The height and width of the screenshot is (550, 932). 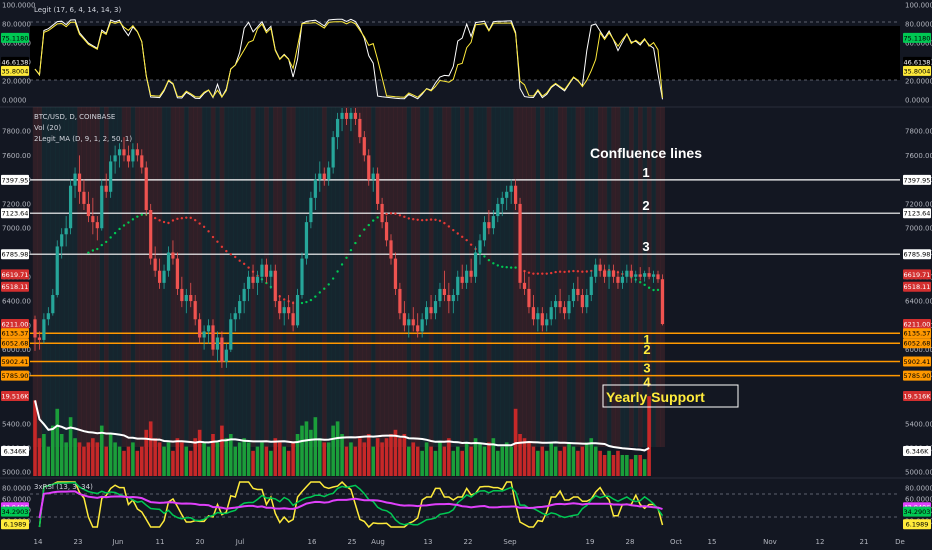 What do you see at coordinates (16, 156) in the screenshot?
I see `price-axis-tick: 7600.00` at bounding box center [16, 156].